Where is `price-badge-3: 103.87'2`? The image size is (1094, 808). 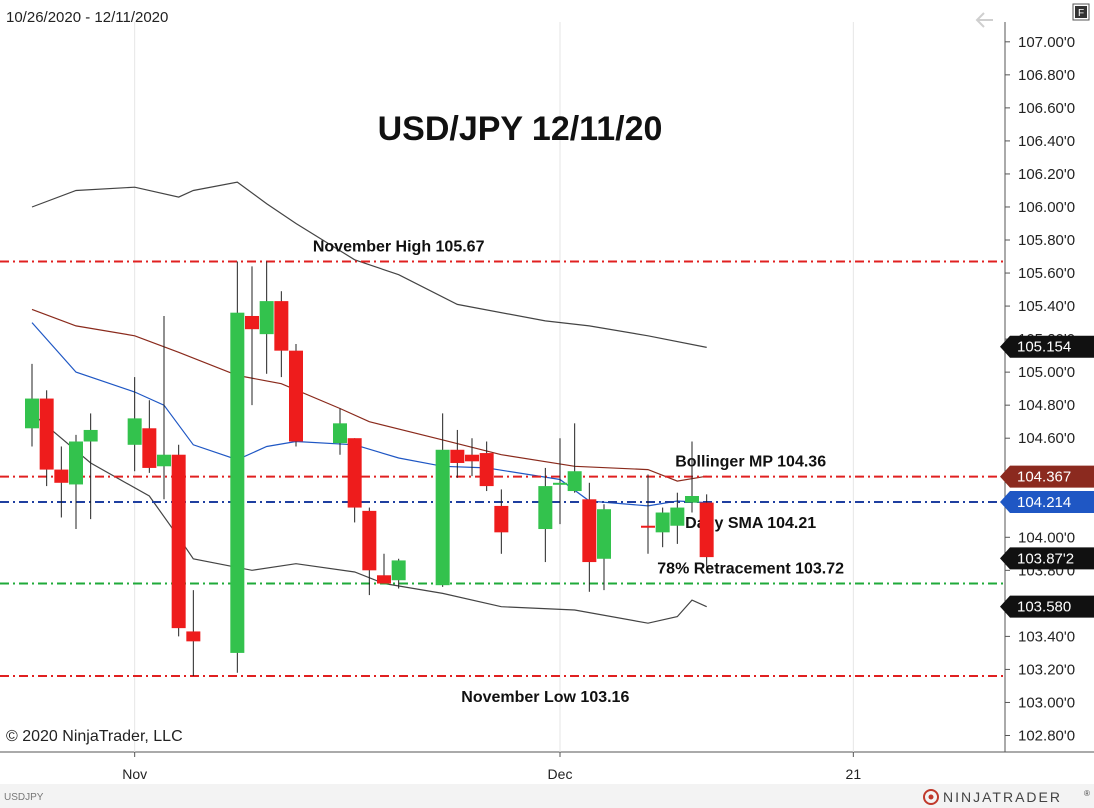
price-badge-3: 103.87'2 is located at coordinates (1047, 558).